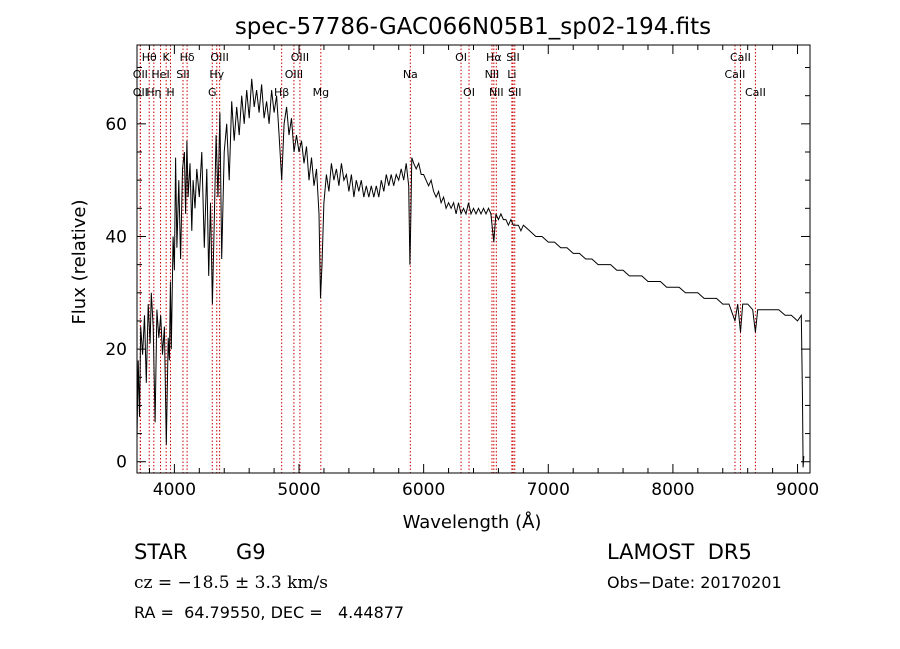 The width and height of the screenshot is (900, 649). What do you see at coordinates (694, 582) in the screenshot?
I see `observation-date: Obs−Date: 20170201` at bounding box center [694, 582].